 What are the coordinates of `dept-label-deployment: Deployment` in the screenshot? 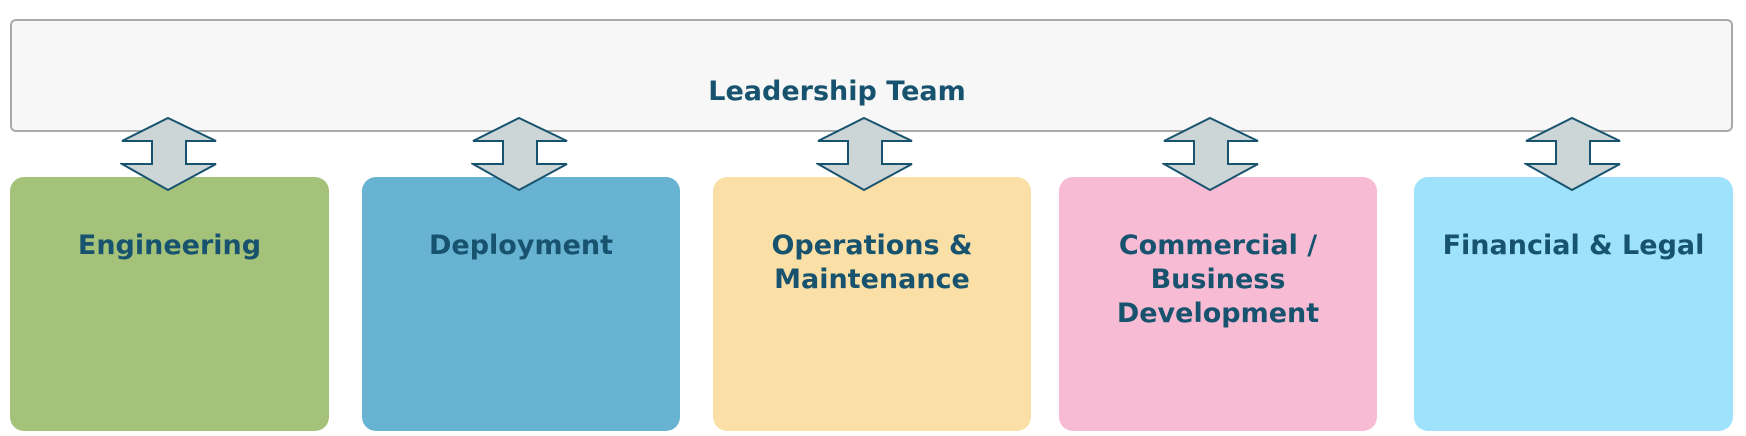 It's located at (521, 246).